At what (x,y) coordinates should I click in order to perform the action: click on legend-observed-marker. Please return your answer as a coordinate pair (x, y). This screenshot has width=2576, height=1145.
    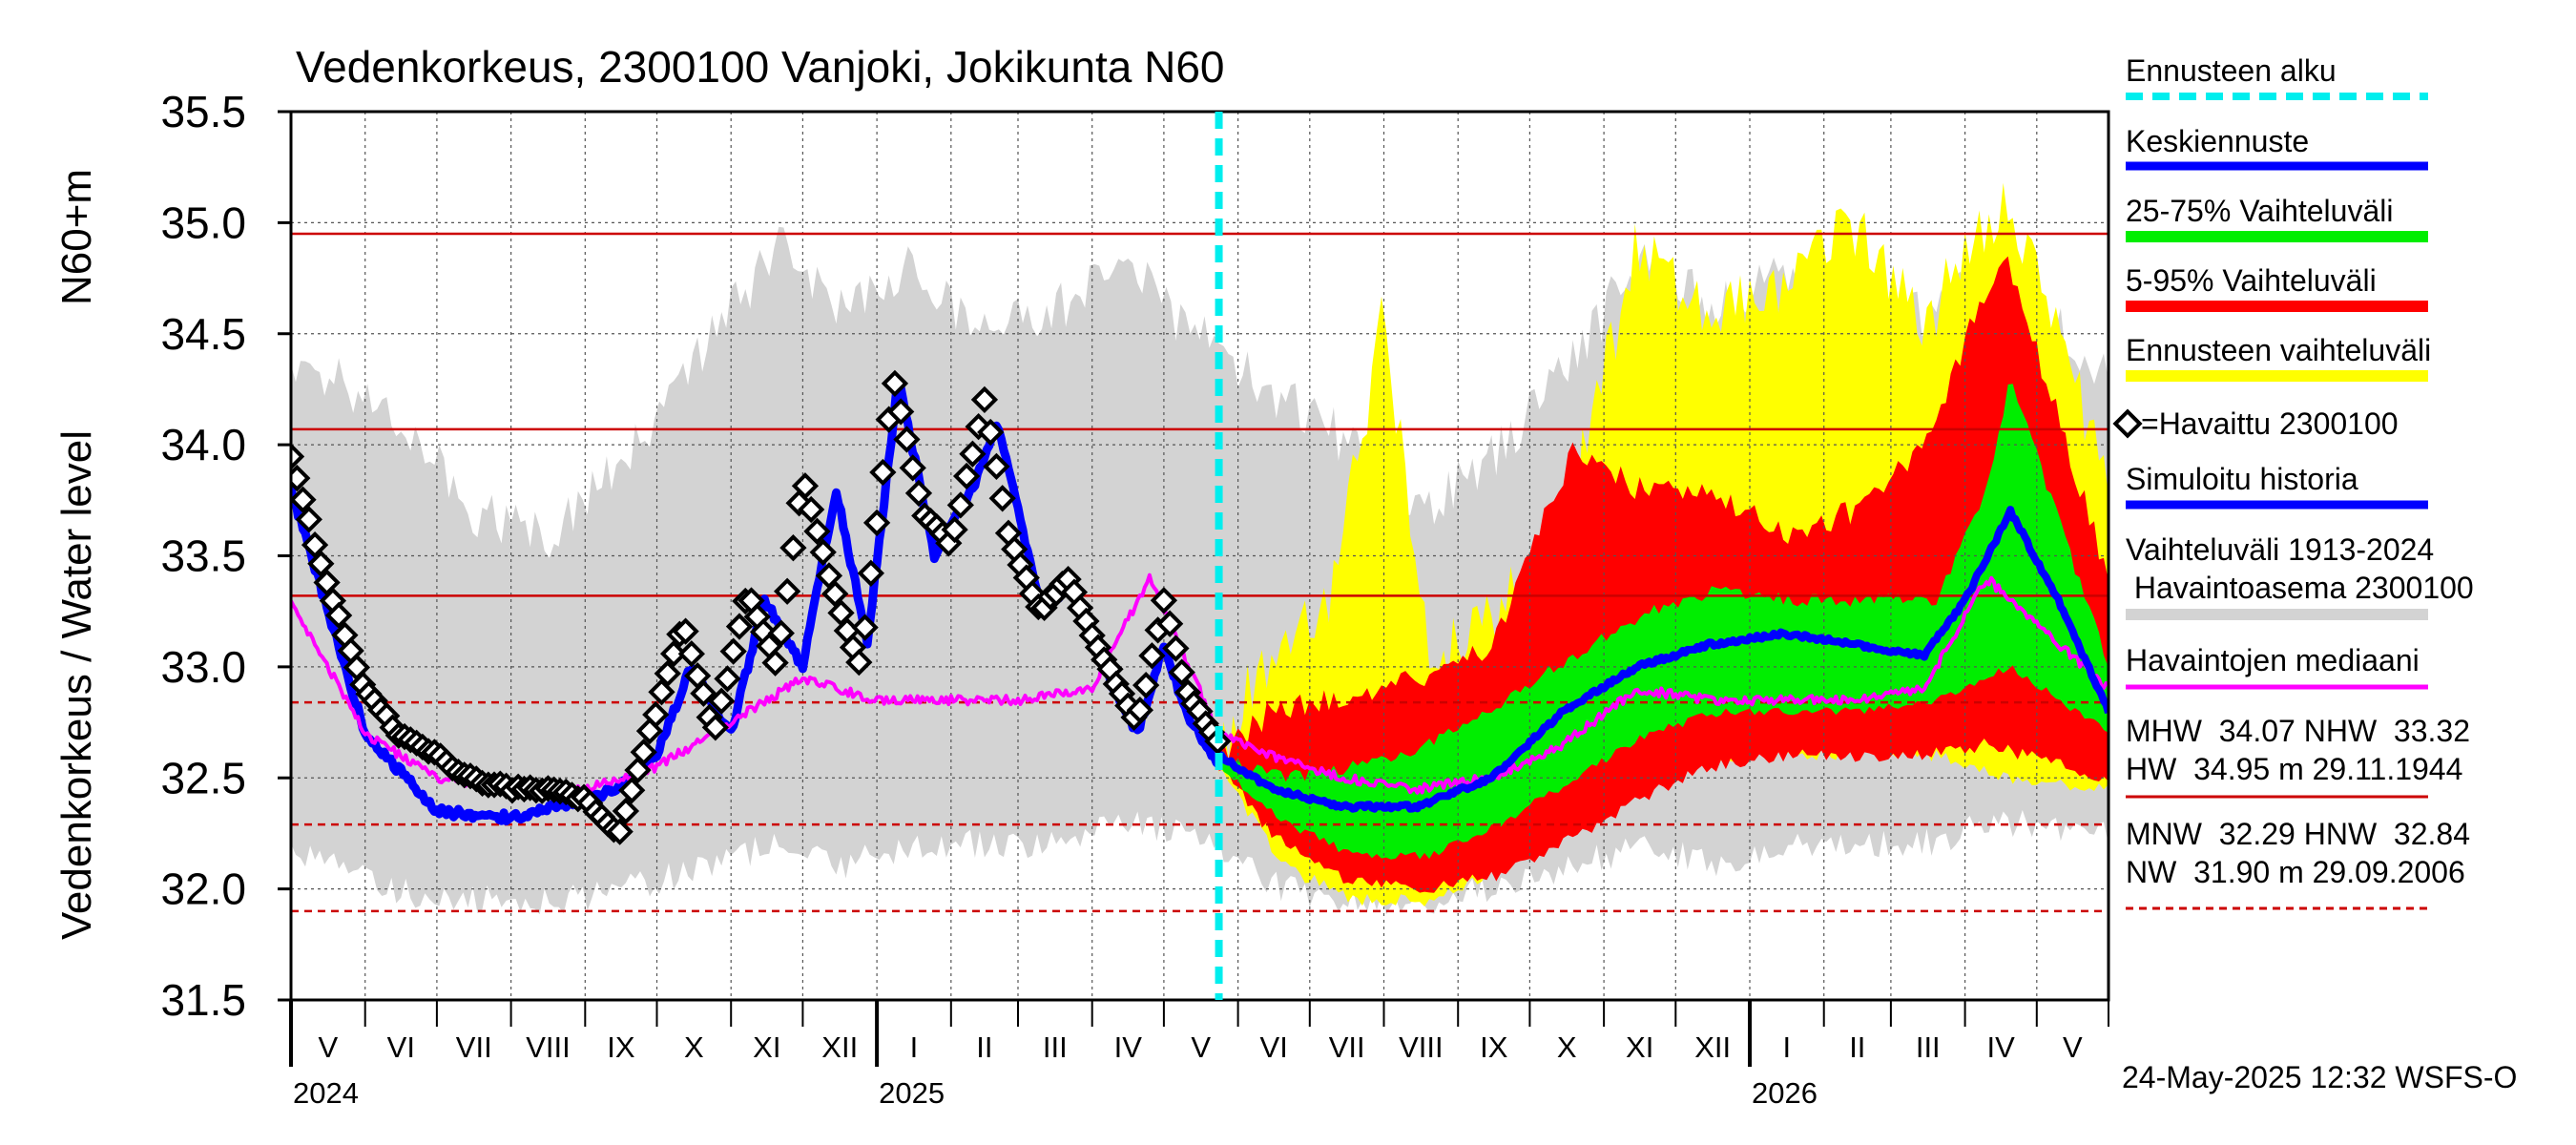
    Looking at the image, I should click on (2127, 423).